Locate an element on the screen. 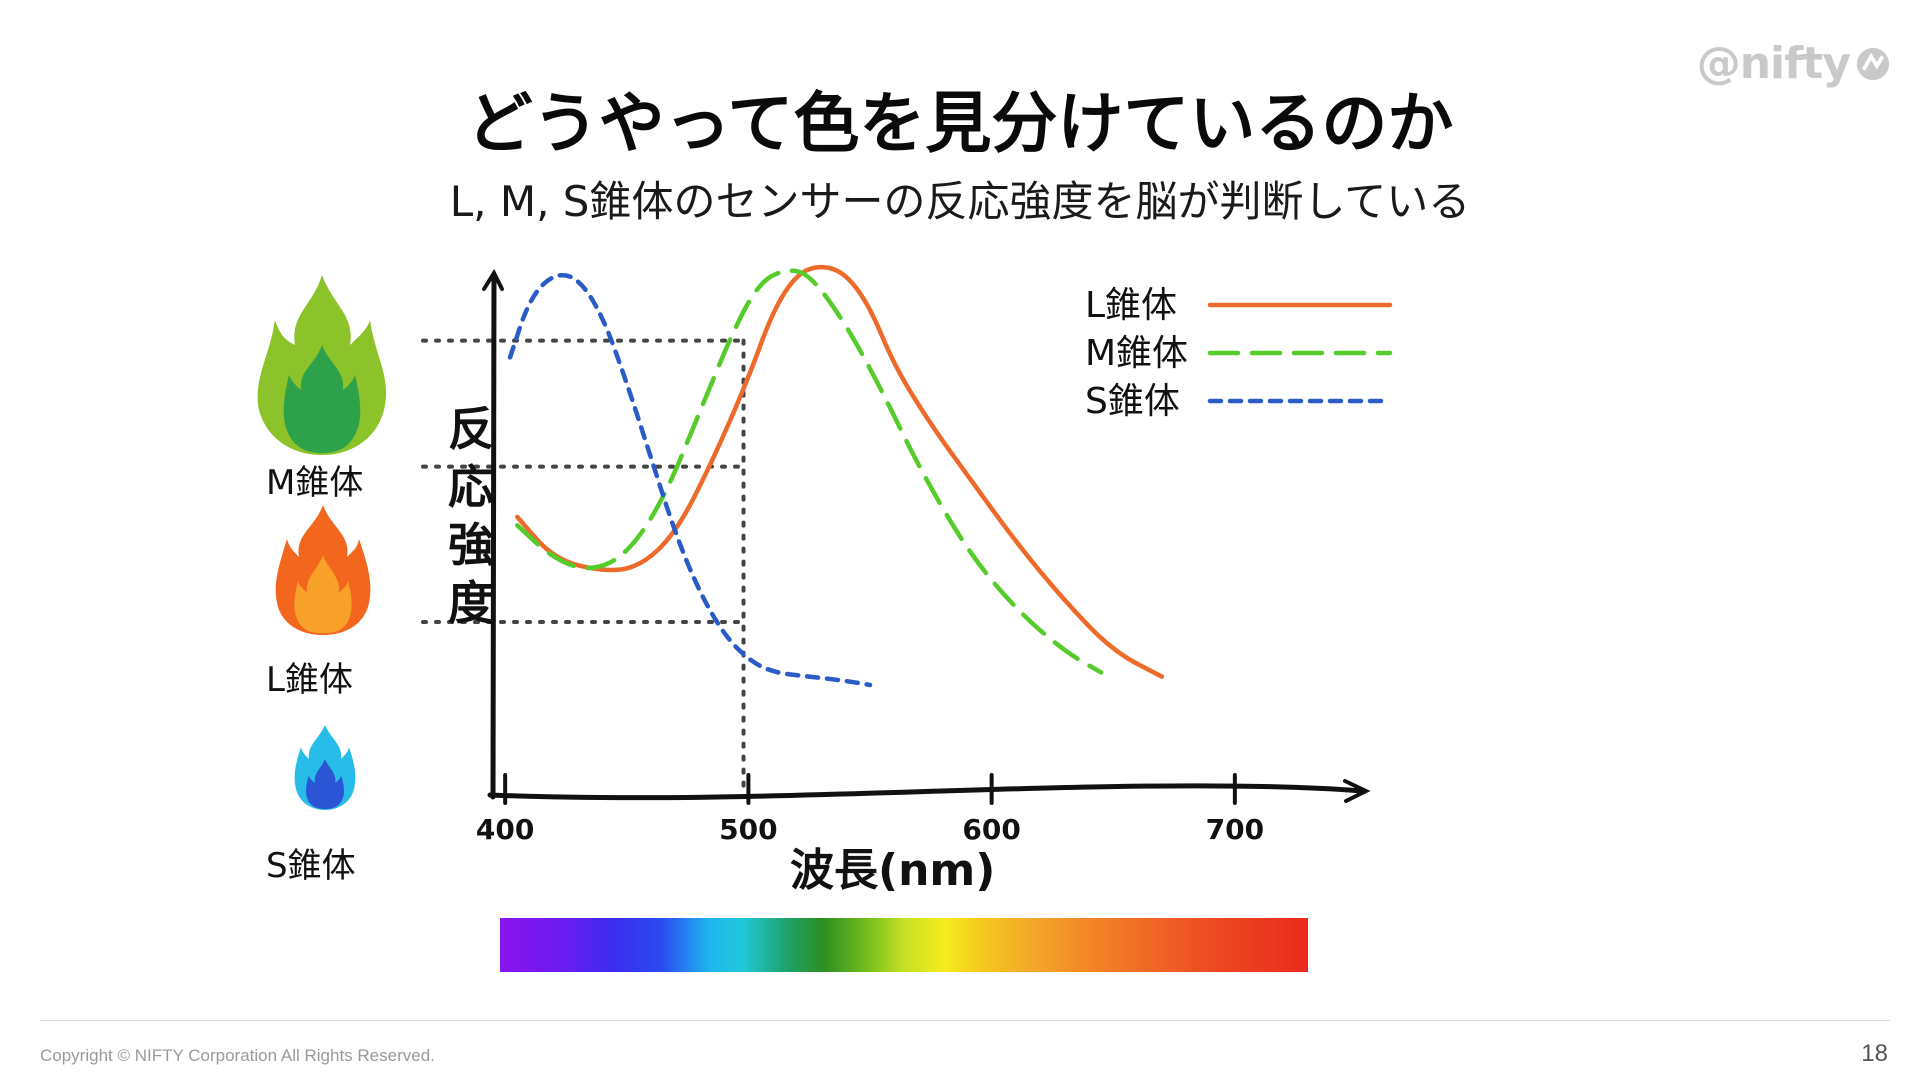 The image size is (1920, 1080). series-line-M錐体 is located at coordinates (809, 471).